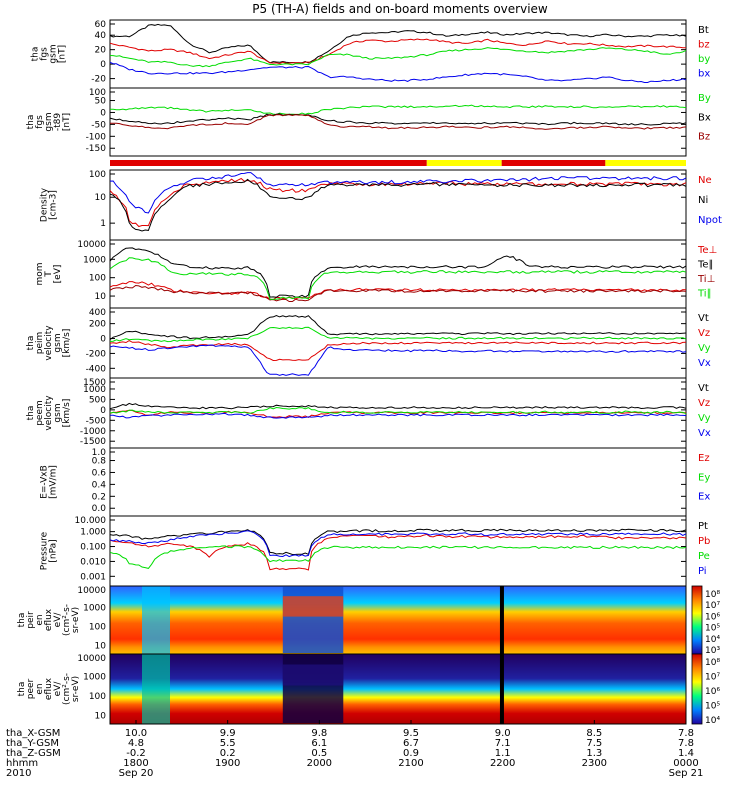 The width and height of the screenshot is (750, 800). I want to click on legend-vt: Vt, so click(703, 318).